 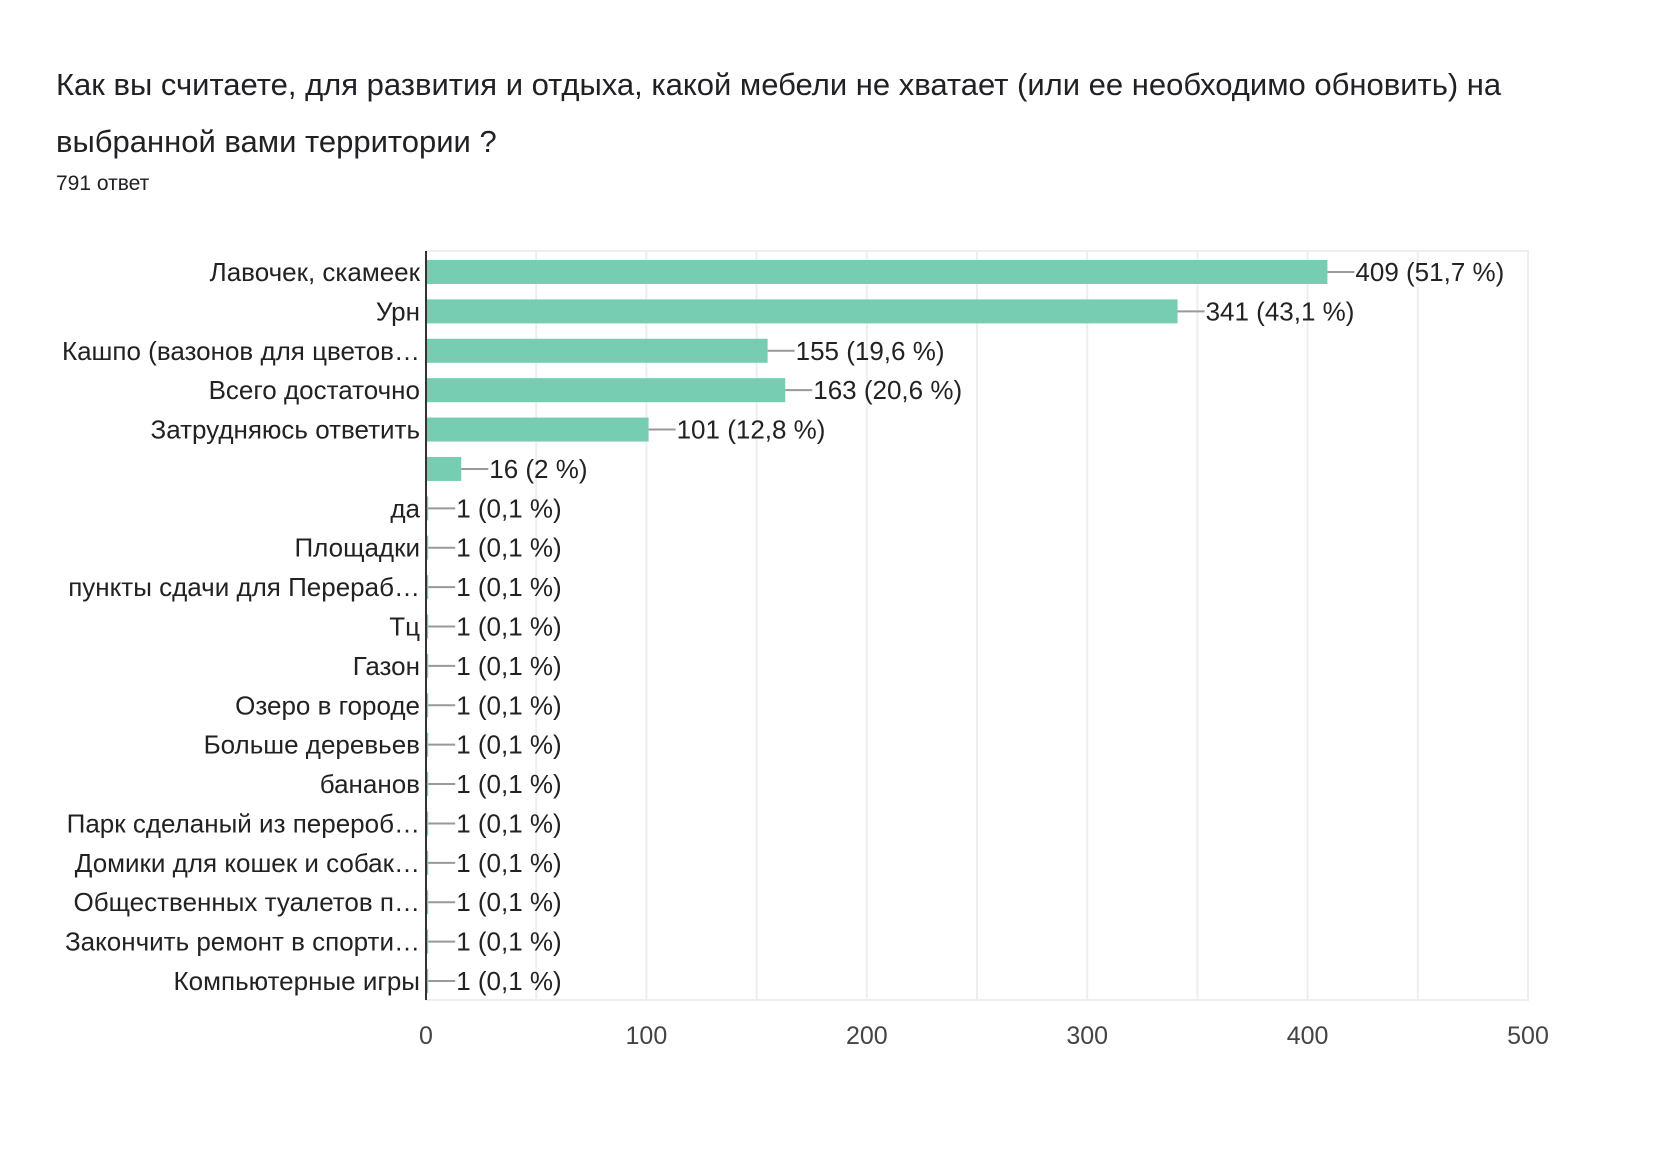 What do you see at coordinates (1280, 311) in the screenshot?
I see `data-label: 341 (43,1 %)` at bounding box center [1280, 311].